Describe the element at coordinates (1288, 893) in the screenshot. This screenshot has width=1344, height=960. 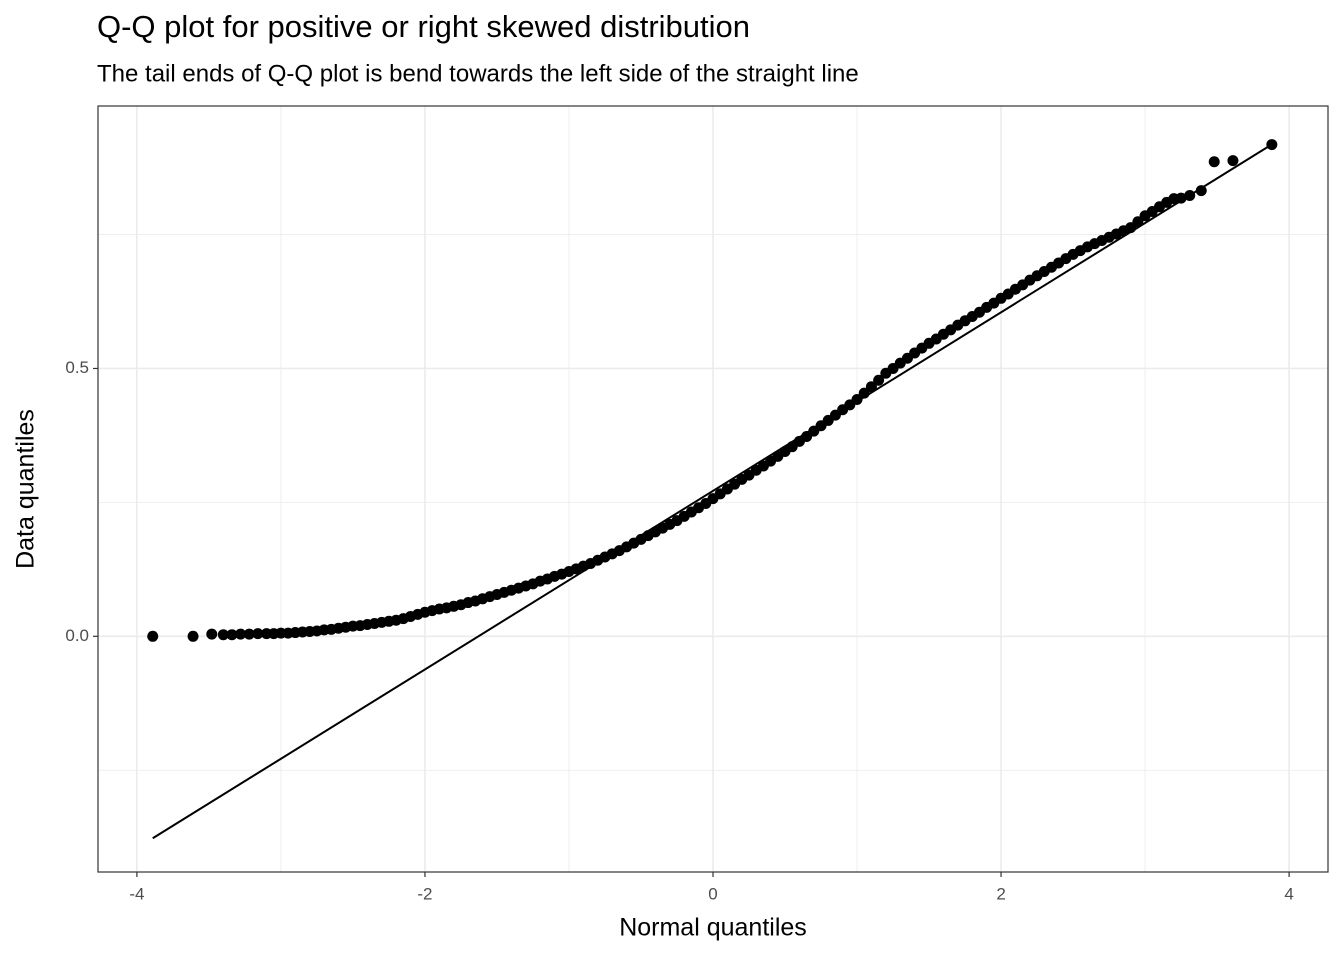
I see `x-tick-label: 4` at that location.